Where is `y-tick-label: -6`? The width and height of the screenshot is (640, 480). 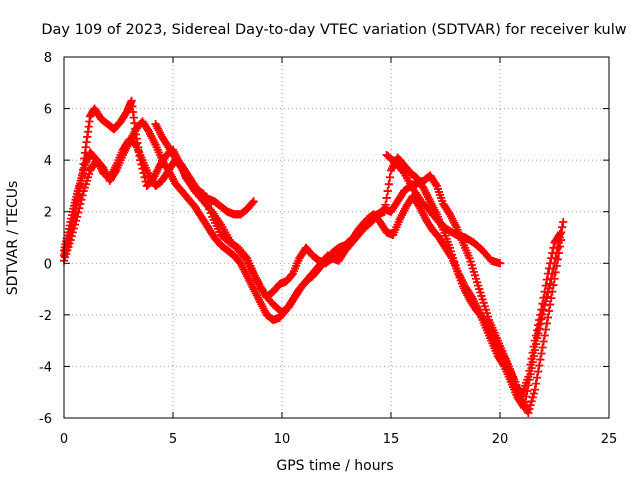
y-tick-label: -6 is located at coordinates (45, 419).